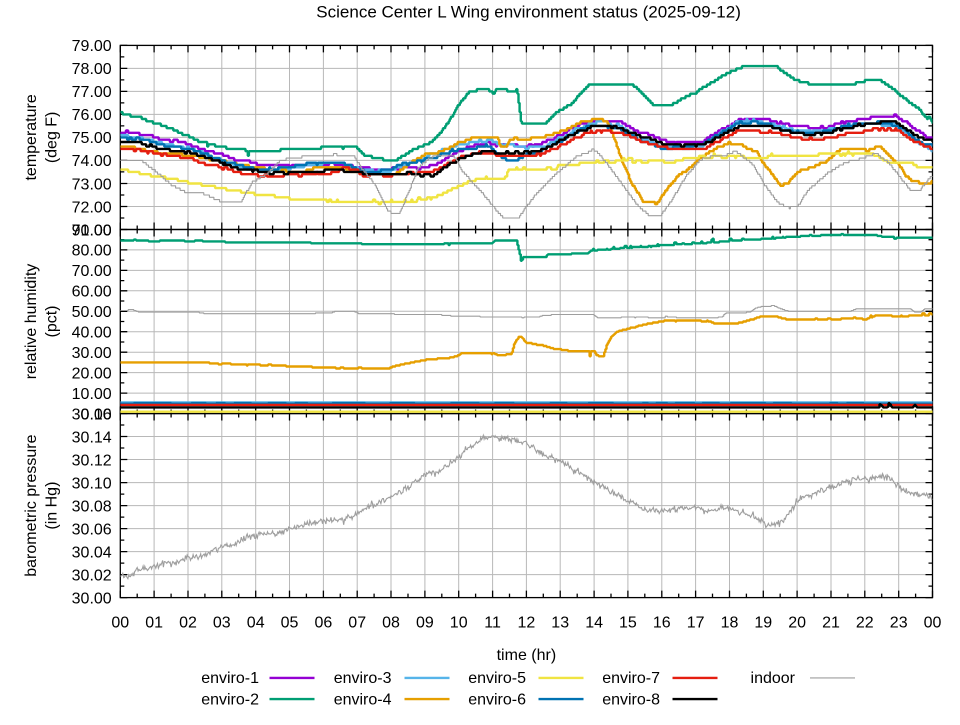 This screenshot has height=725, width=960. I want to click on svg-text: 12, so click(527, 623).